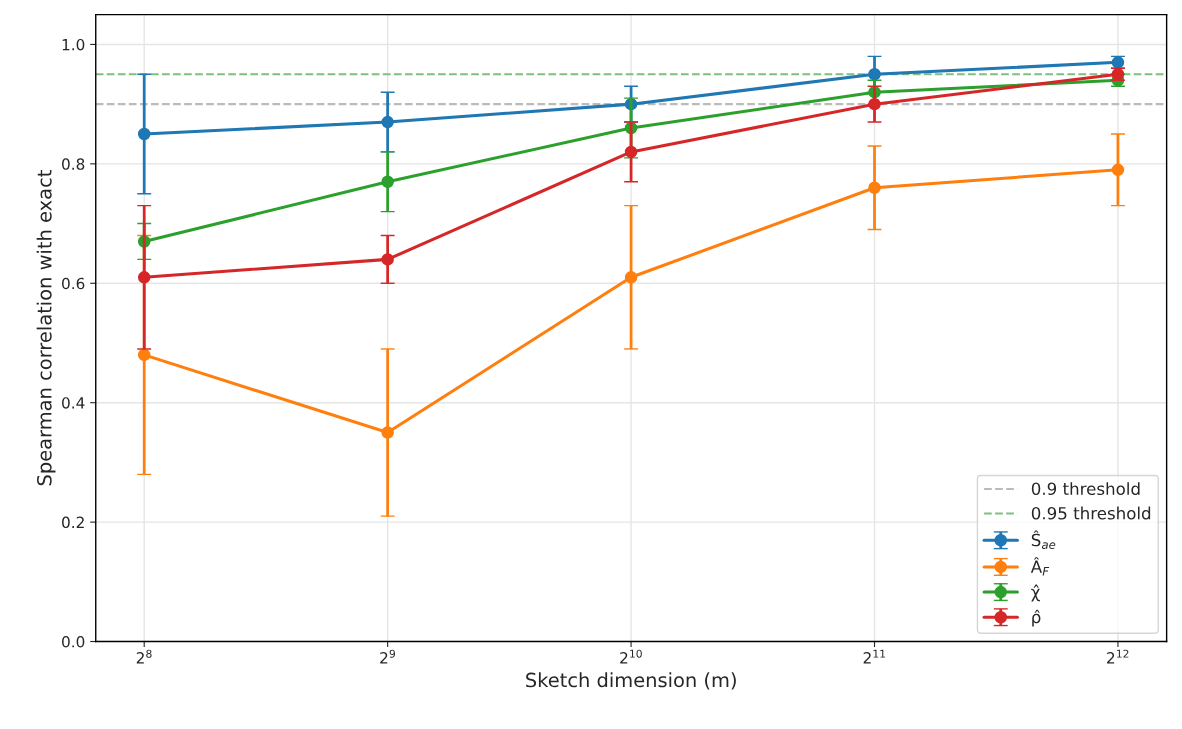 This screenshot has height=729, width=1182. What do you see at coordinates (1036, 618) in the screenshot?
I see `legend-label: ρ̂` at bounding box center [1036, 618].